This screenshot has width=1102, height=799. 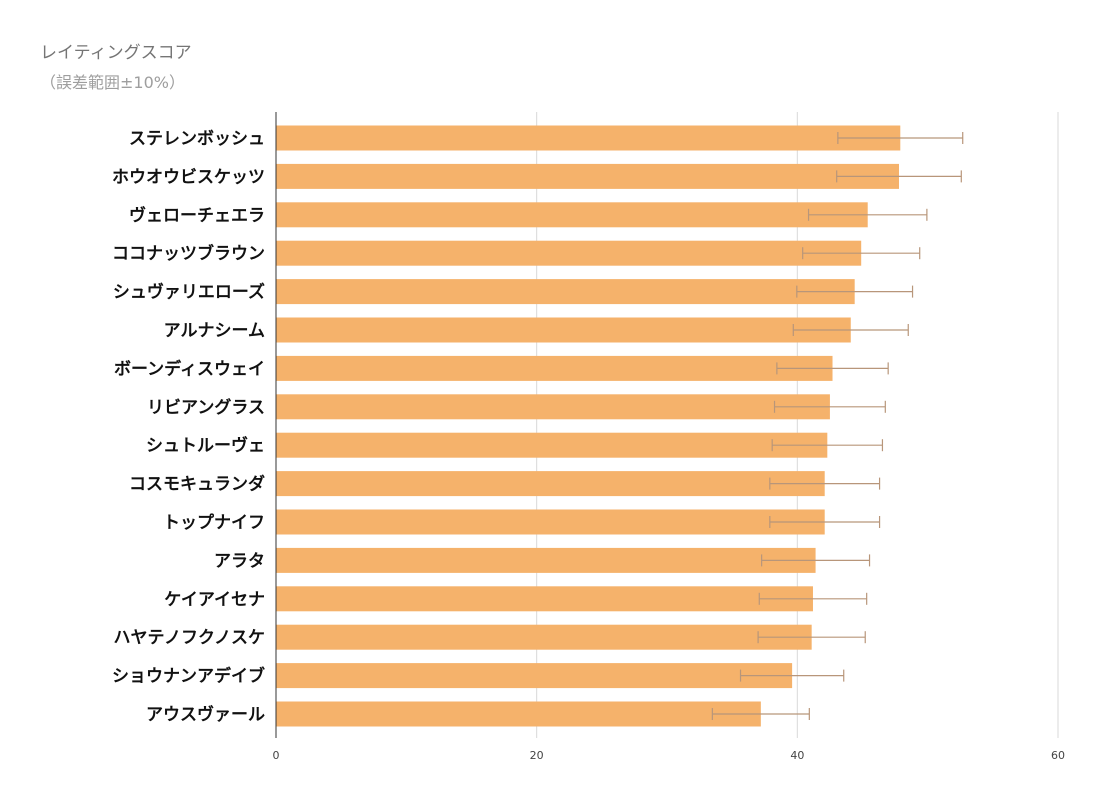 I want to click on category-label: ヴェローチェエラ, so click(x=197, y=215).